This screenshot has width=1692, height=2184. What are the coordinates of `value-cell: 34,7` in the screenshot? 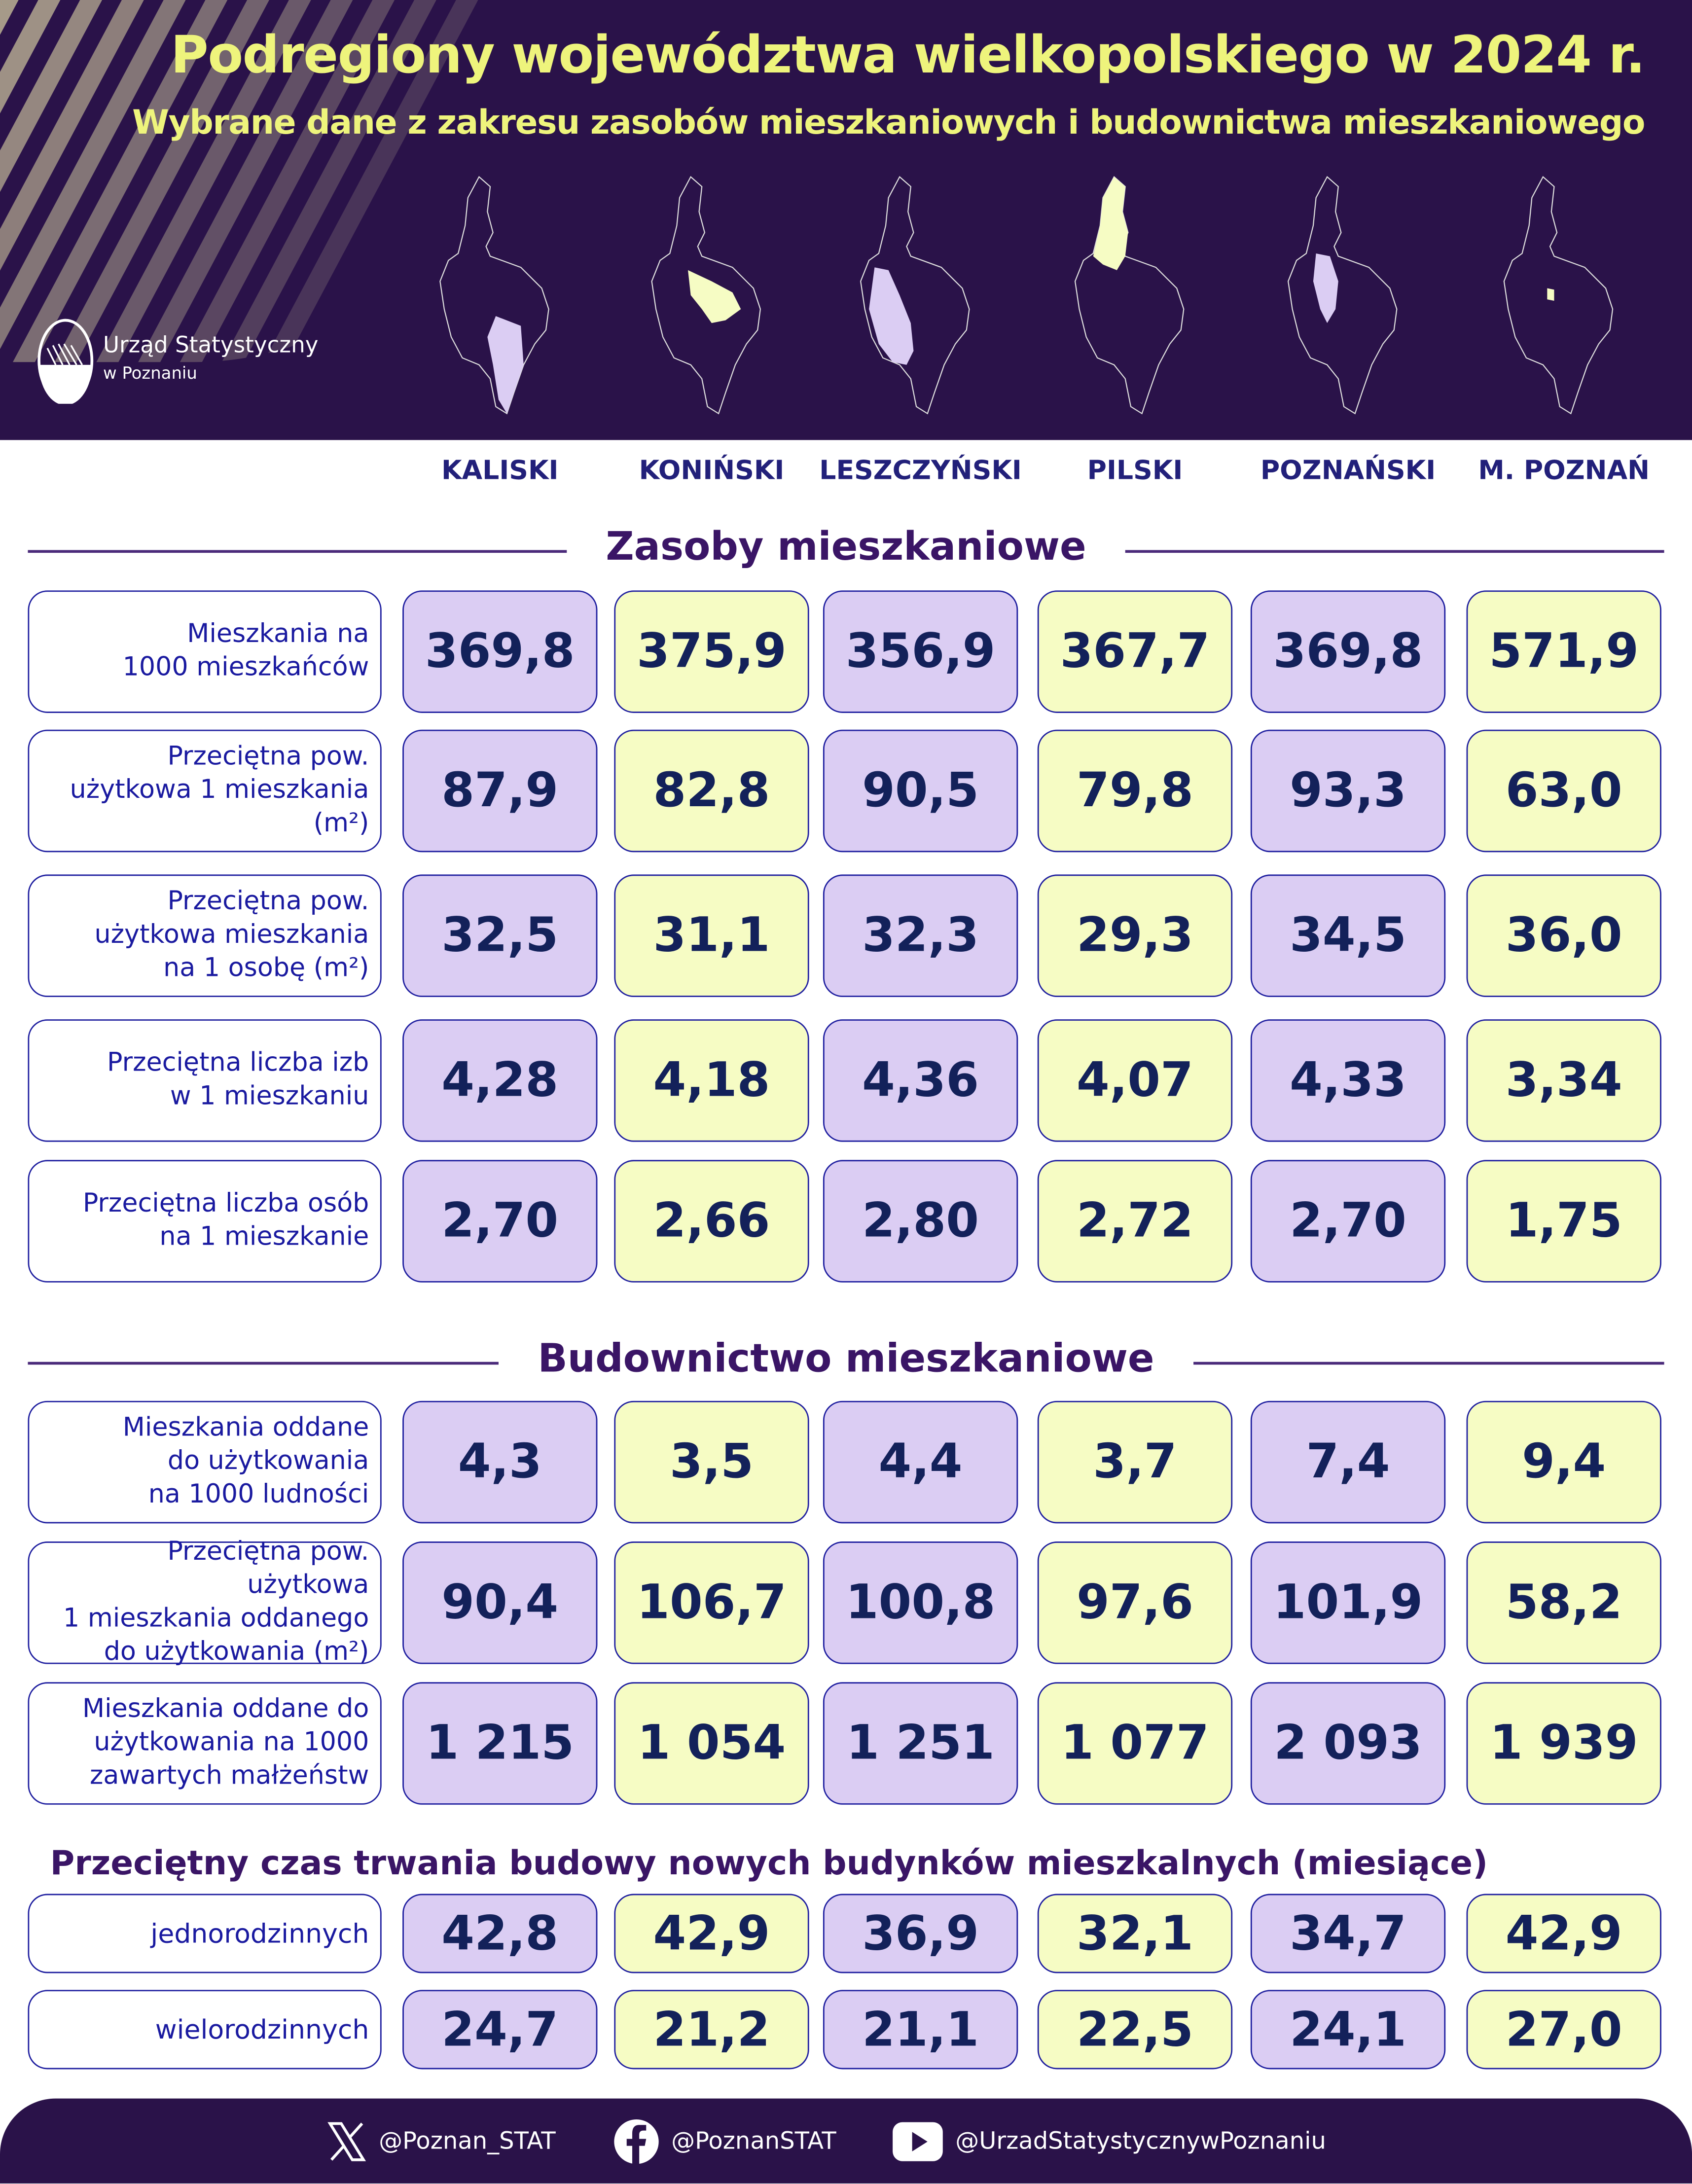 It's located at (1348, 1933).